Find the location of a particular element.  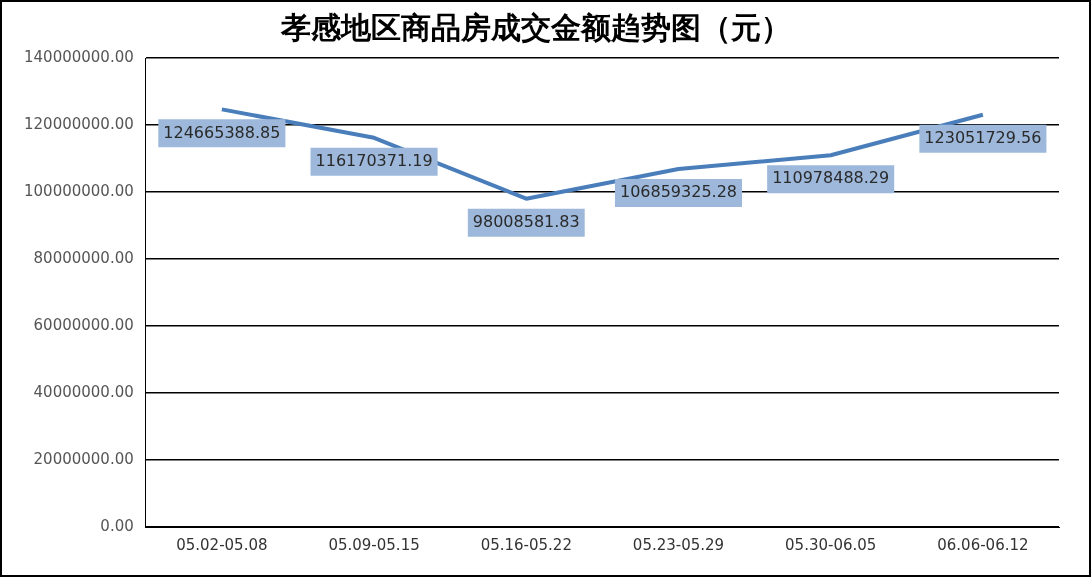

x-tick-label: 05.16-05.22 is located at coordinates (526, 544).